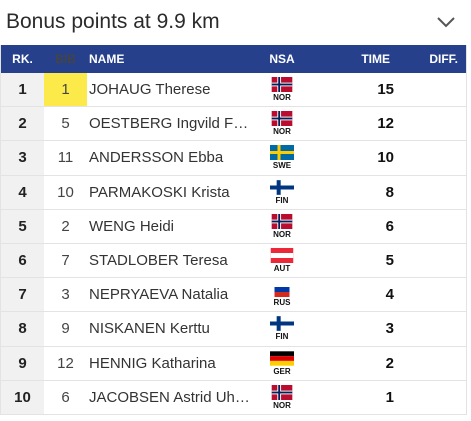 The height and width of the screenshot is (421, 471). I want to click on column-diff: DIFF., so click(443, 59).